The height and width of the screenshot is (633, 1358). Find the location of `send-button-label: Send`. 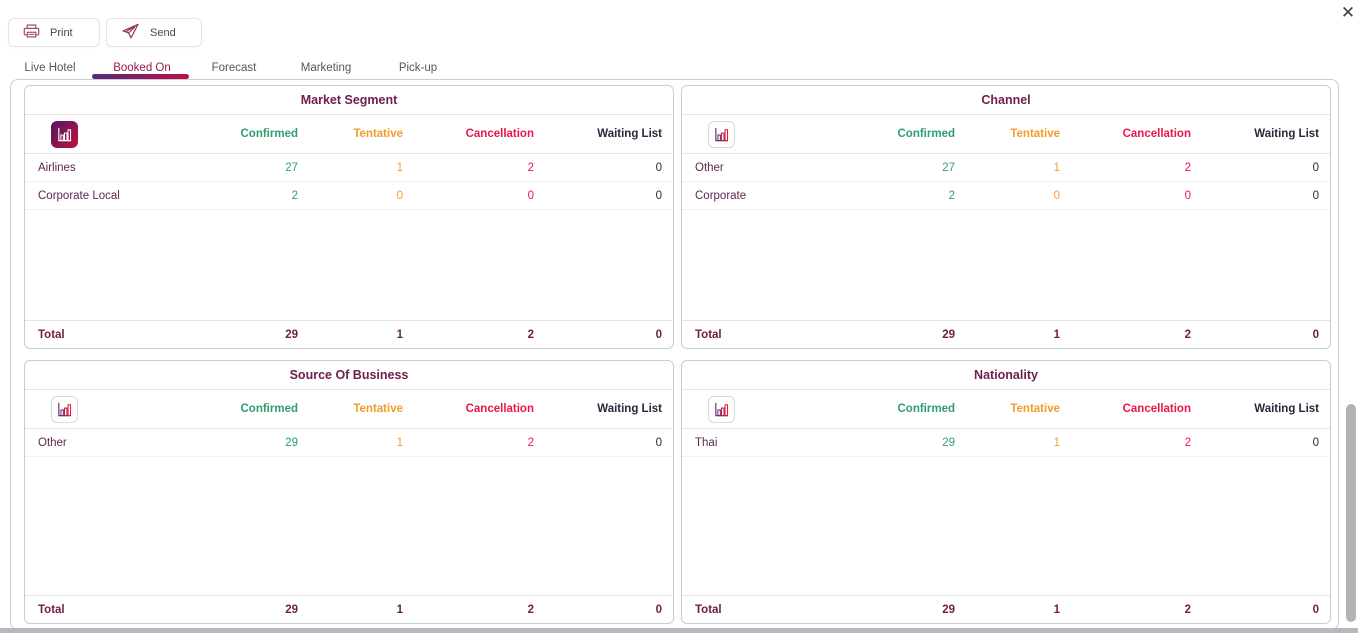

send-button-label: Send is located at coordinates (163, 32).